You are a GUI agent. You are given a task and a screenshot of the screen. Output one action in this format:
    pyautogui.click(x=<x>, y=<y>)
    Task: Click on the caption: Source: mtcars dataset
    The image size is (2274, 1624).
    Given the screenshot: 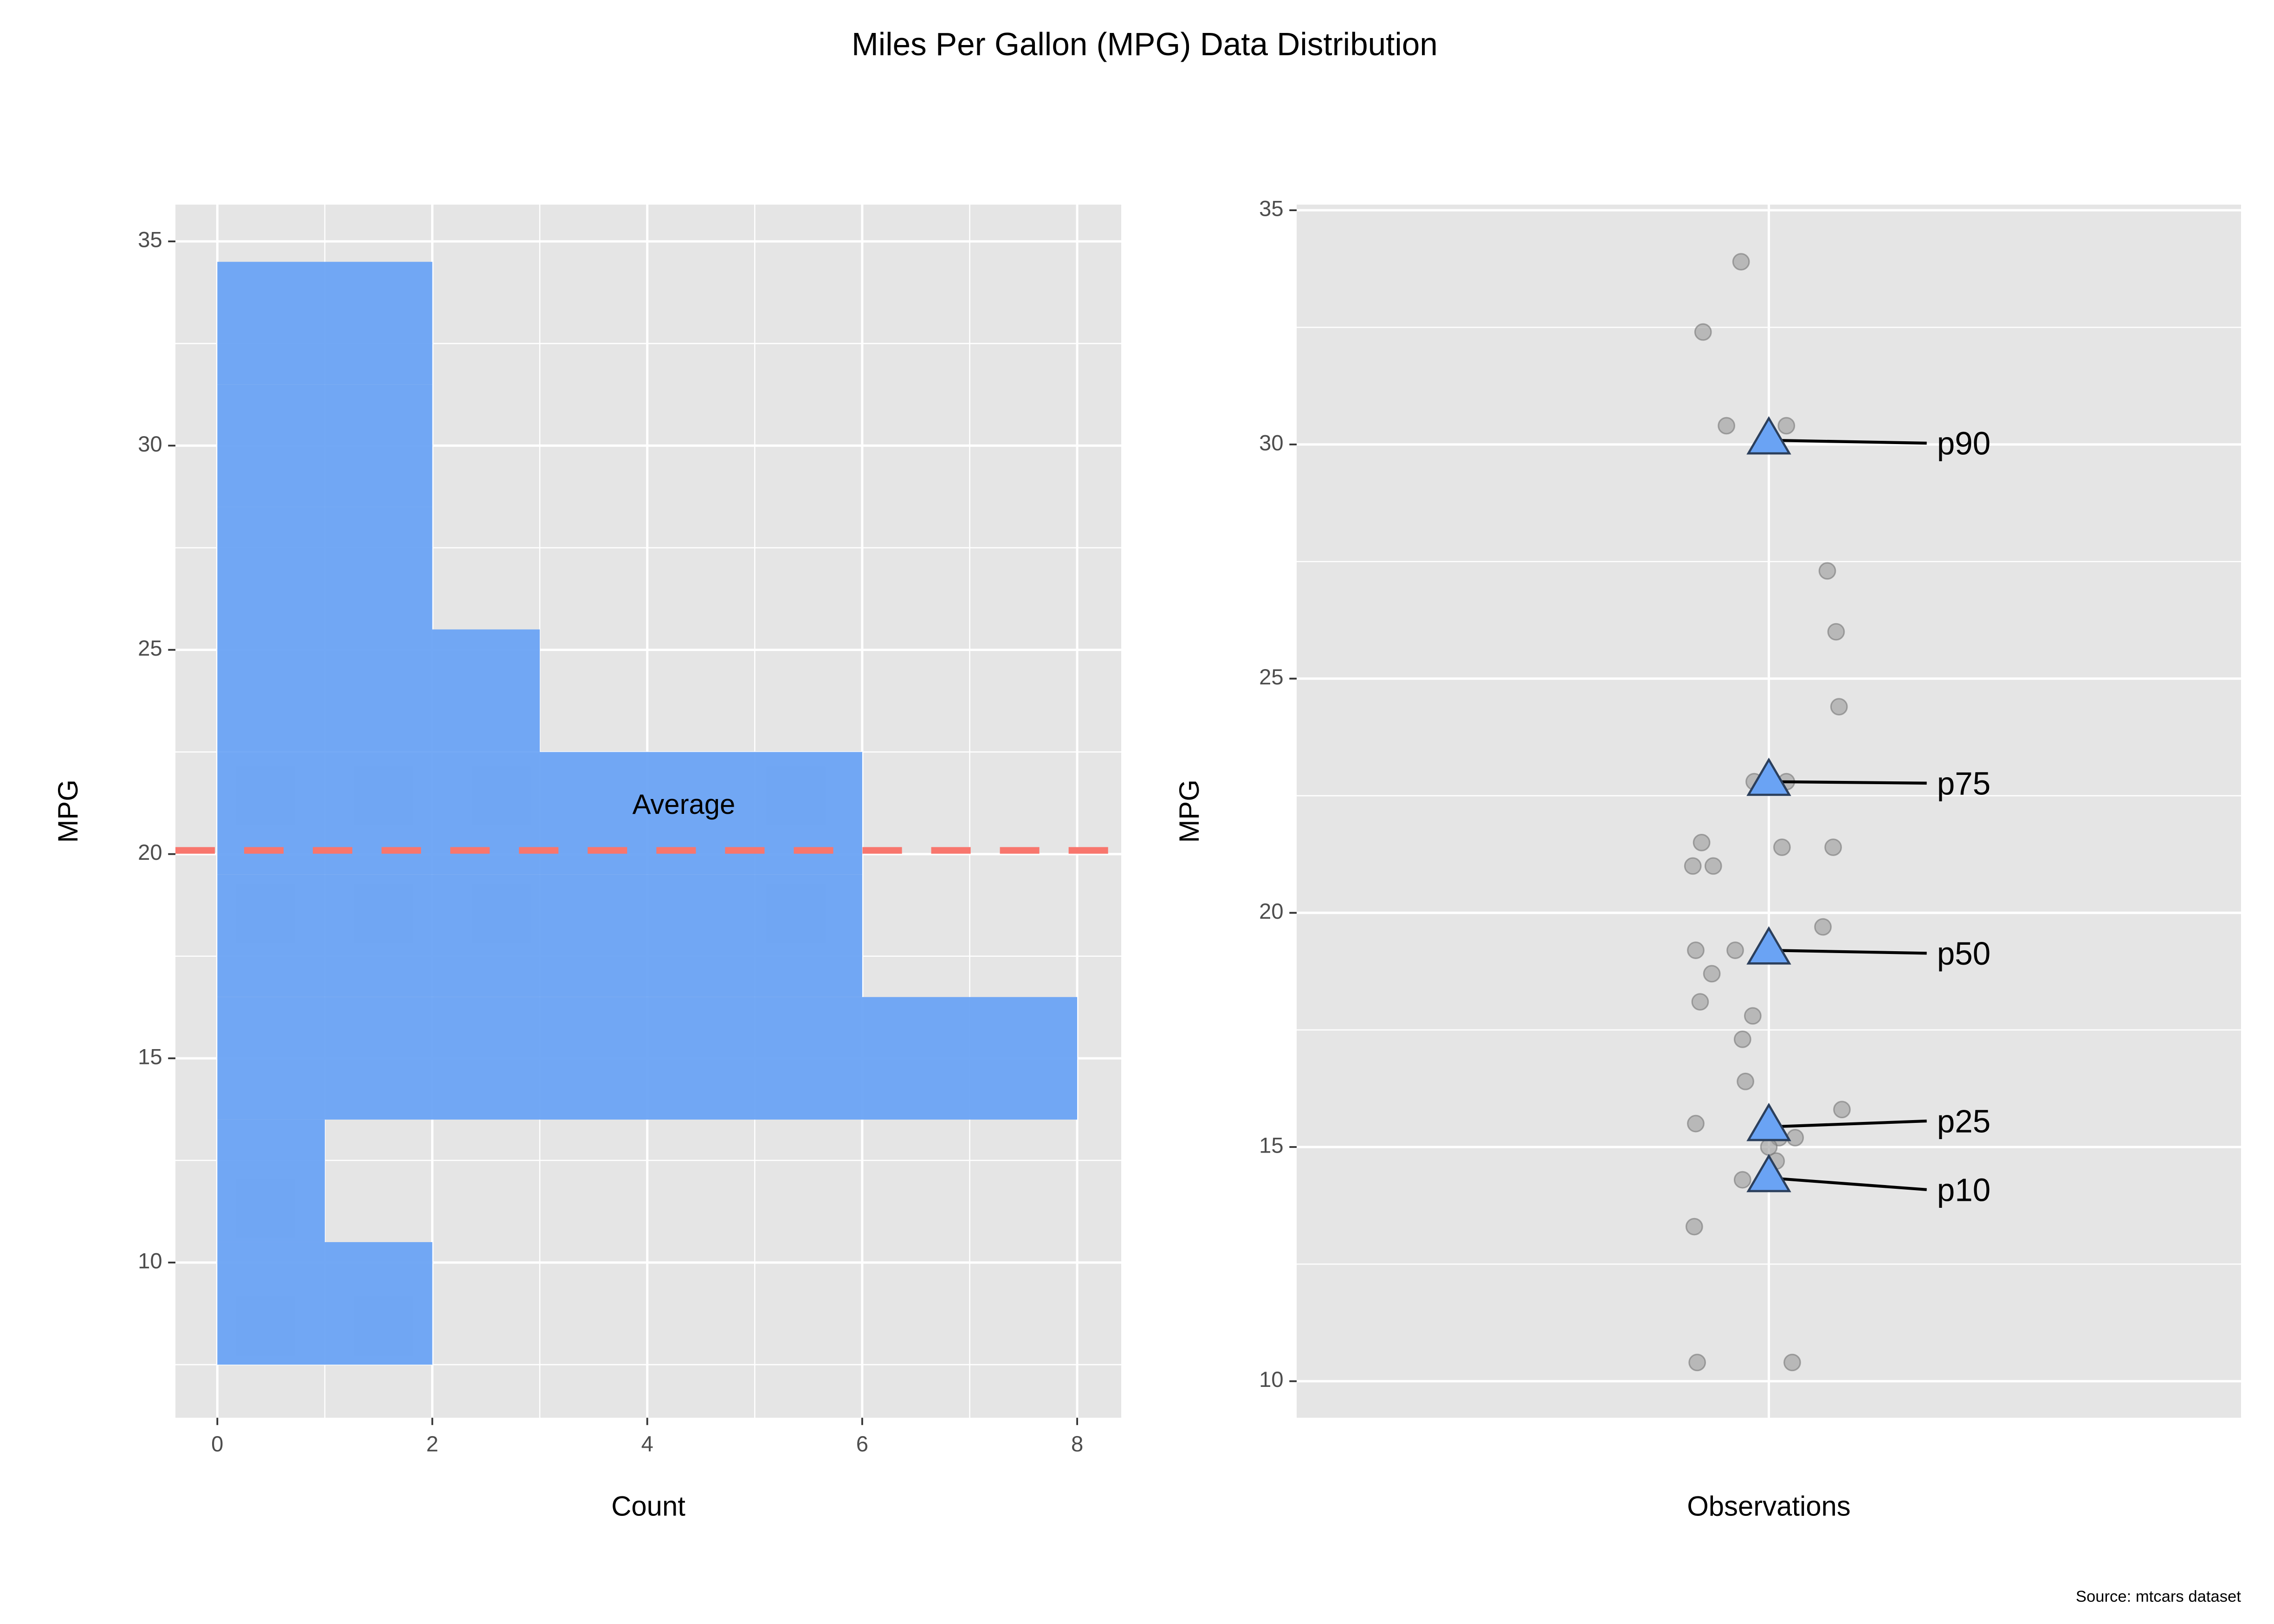 What is the action you would take?
    pyautogui.click(x=2158, y=1597)
    